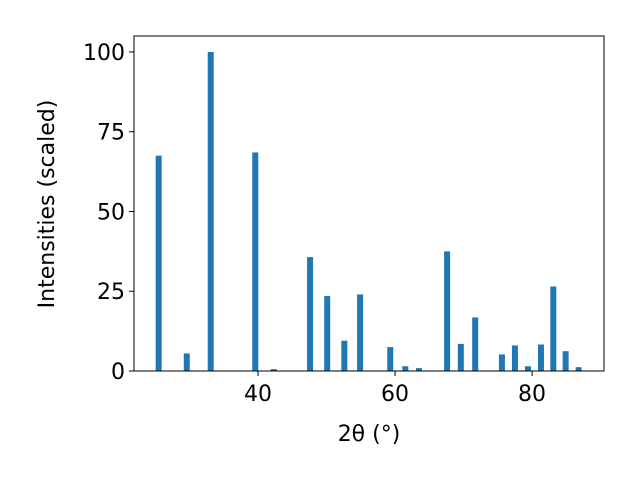 The image size is (640, 480). I want to click on y-tick-label: 25, so click(111, 292).